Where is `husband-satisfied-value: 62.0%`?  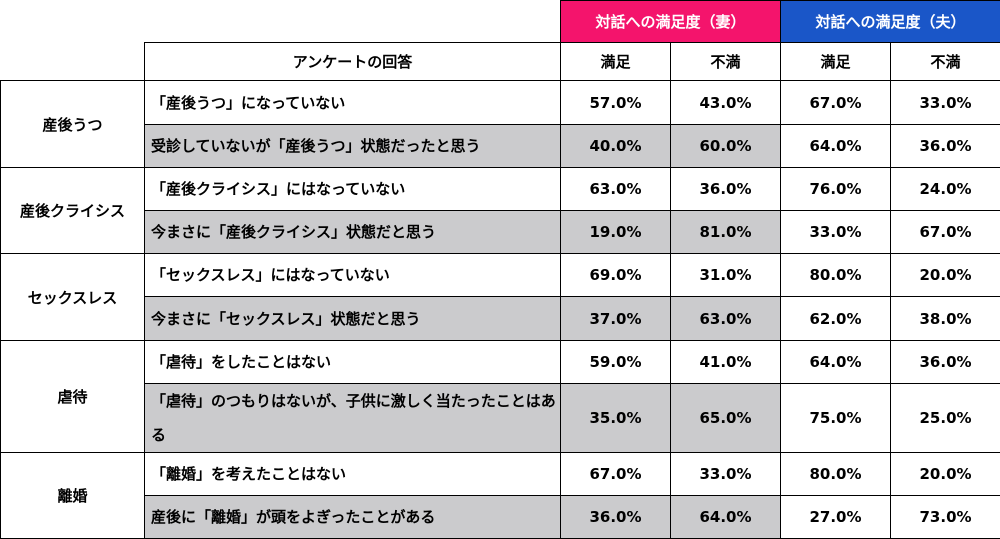
husband-satisfied-value: 62.0% is located at coordinates (836, 319).